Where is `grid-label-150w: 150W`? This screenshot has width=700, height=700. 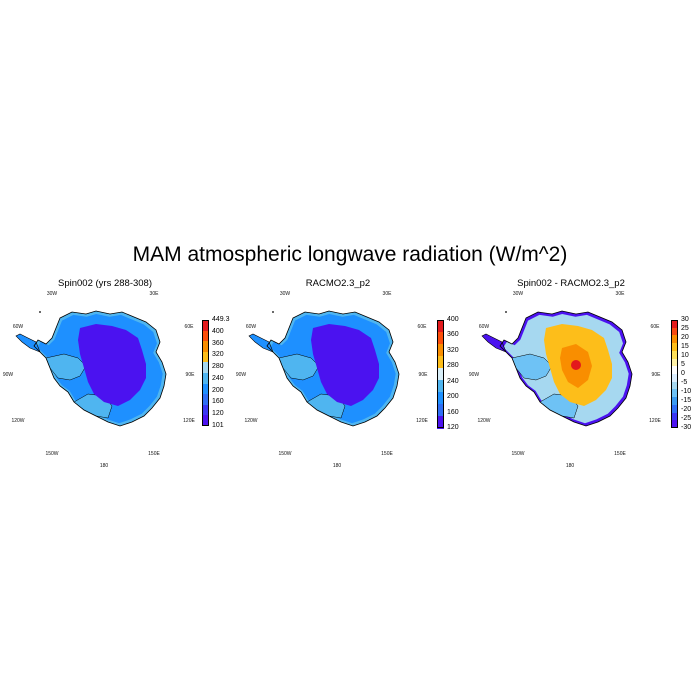 grid-label-150w: 150W is located at coordinates (517, 454).